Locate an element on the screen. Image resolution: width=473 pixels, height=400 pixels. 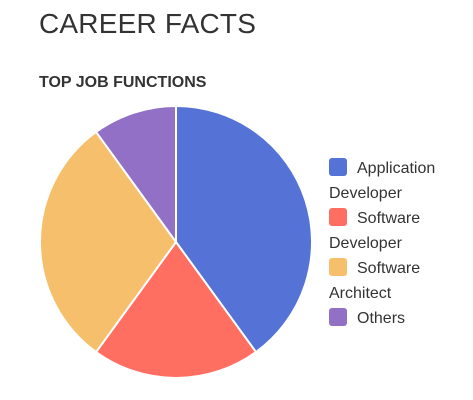
legend-item-others: Others is located at coordinates (399, 318).